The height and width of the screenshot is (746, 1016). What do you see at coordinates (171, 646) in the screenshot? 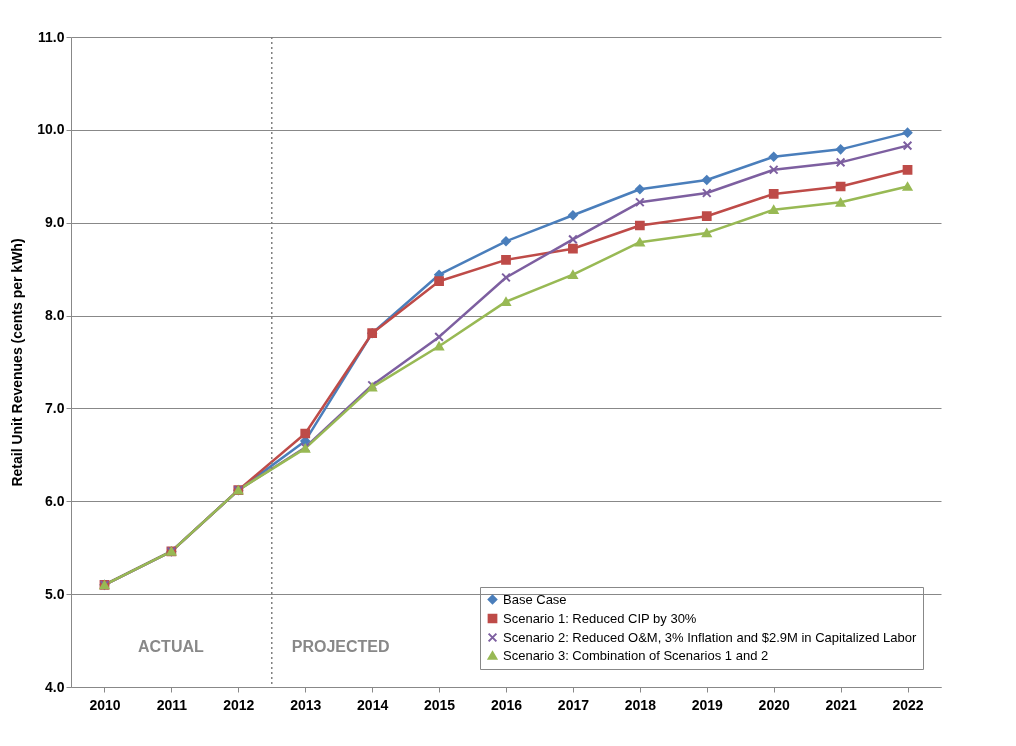
I see `annotation: ACTUAL` at bounding box center [171, 646].